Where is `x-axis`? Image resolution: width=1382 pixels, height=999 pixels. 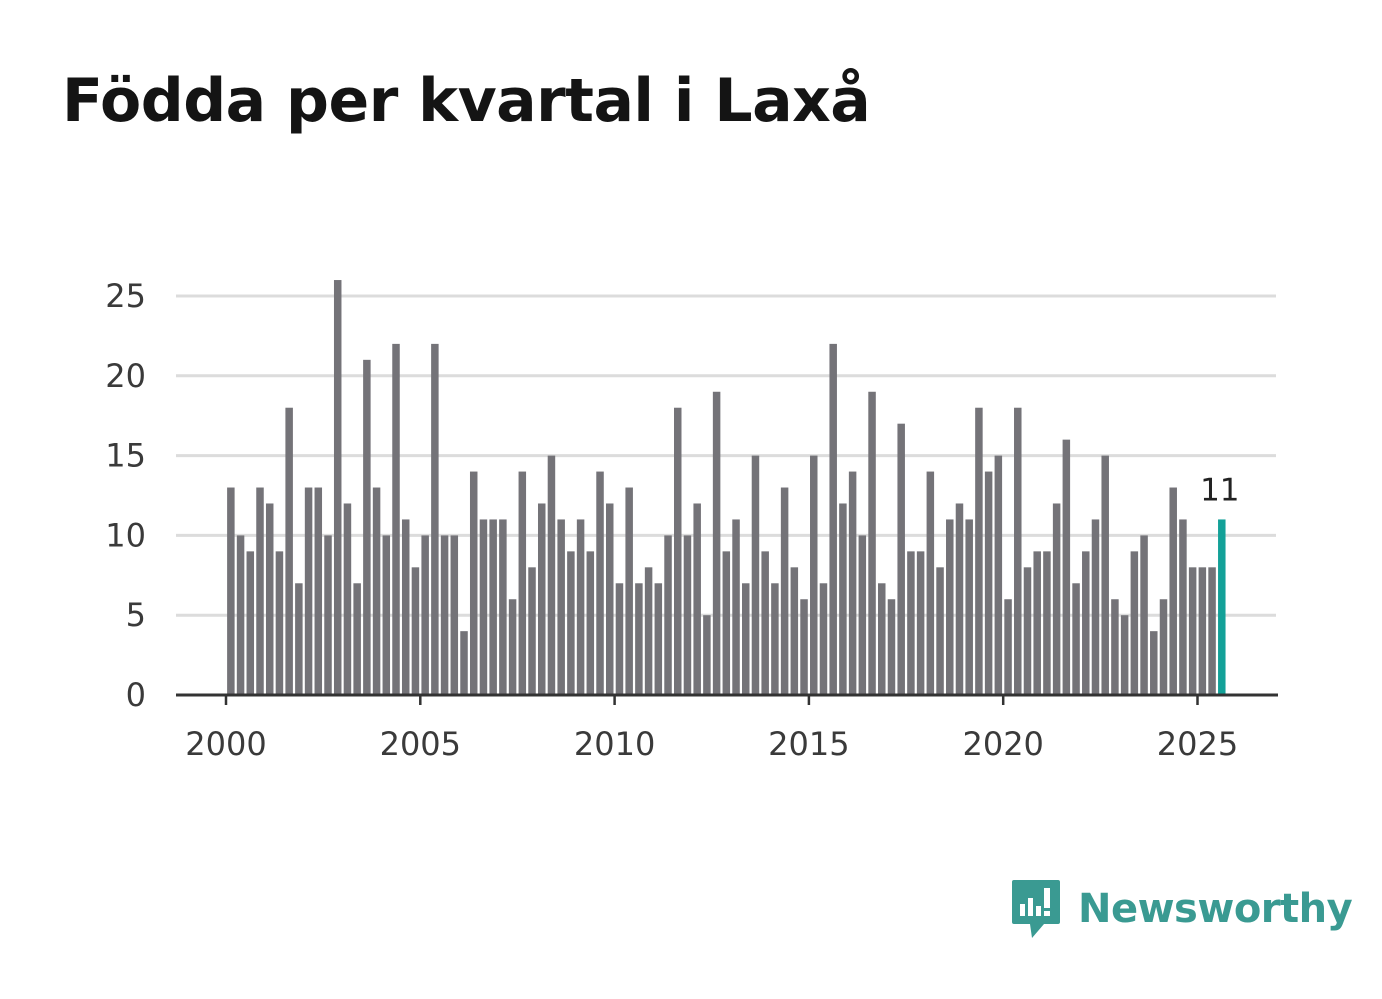 x-axis is located at coordinates (727, 699).